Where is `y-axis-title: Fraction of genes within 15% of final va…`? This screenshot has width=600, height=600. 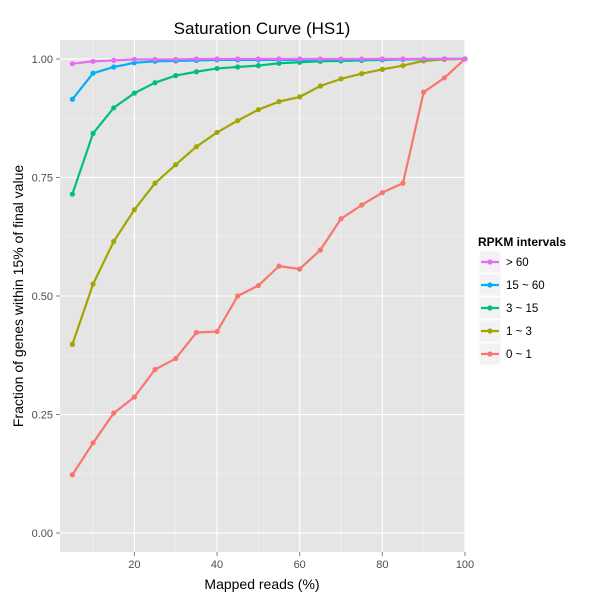
y-axis-title: Fraction of genes within 15% of final va… is located at coordinates (18, 296).